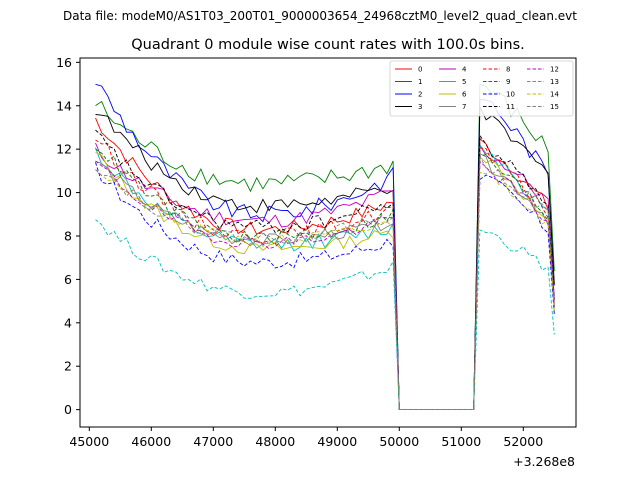 The image size is (640, 480). I want to click on y-tick-label: 10, so click(64, 192).